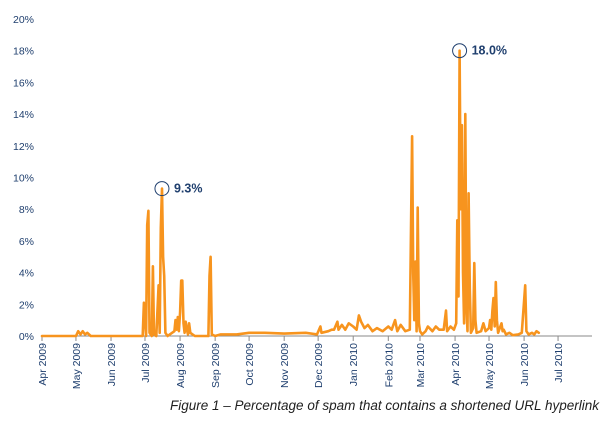 This screenshot has width=605, height=422. What do you see at coordinates (23, 83) in the screenshot?
I see `y-tick-label: 16%` at bounding box center [23, 83].